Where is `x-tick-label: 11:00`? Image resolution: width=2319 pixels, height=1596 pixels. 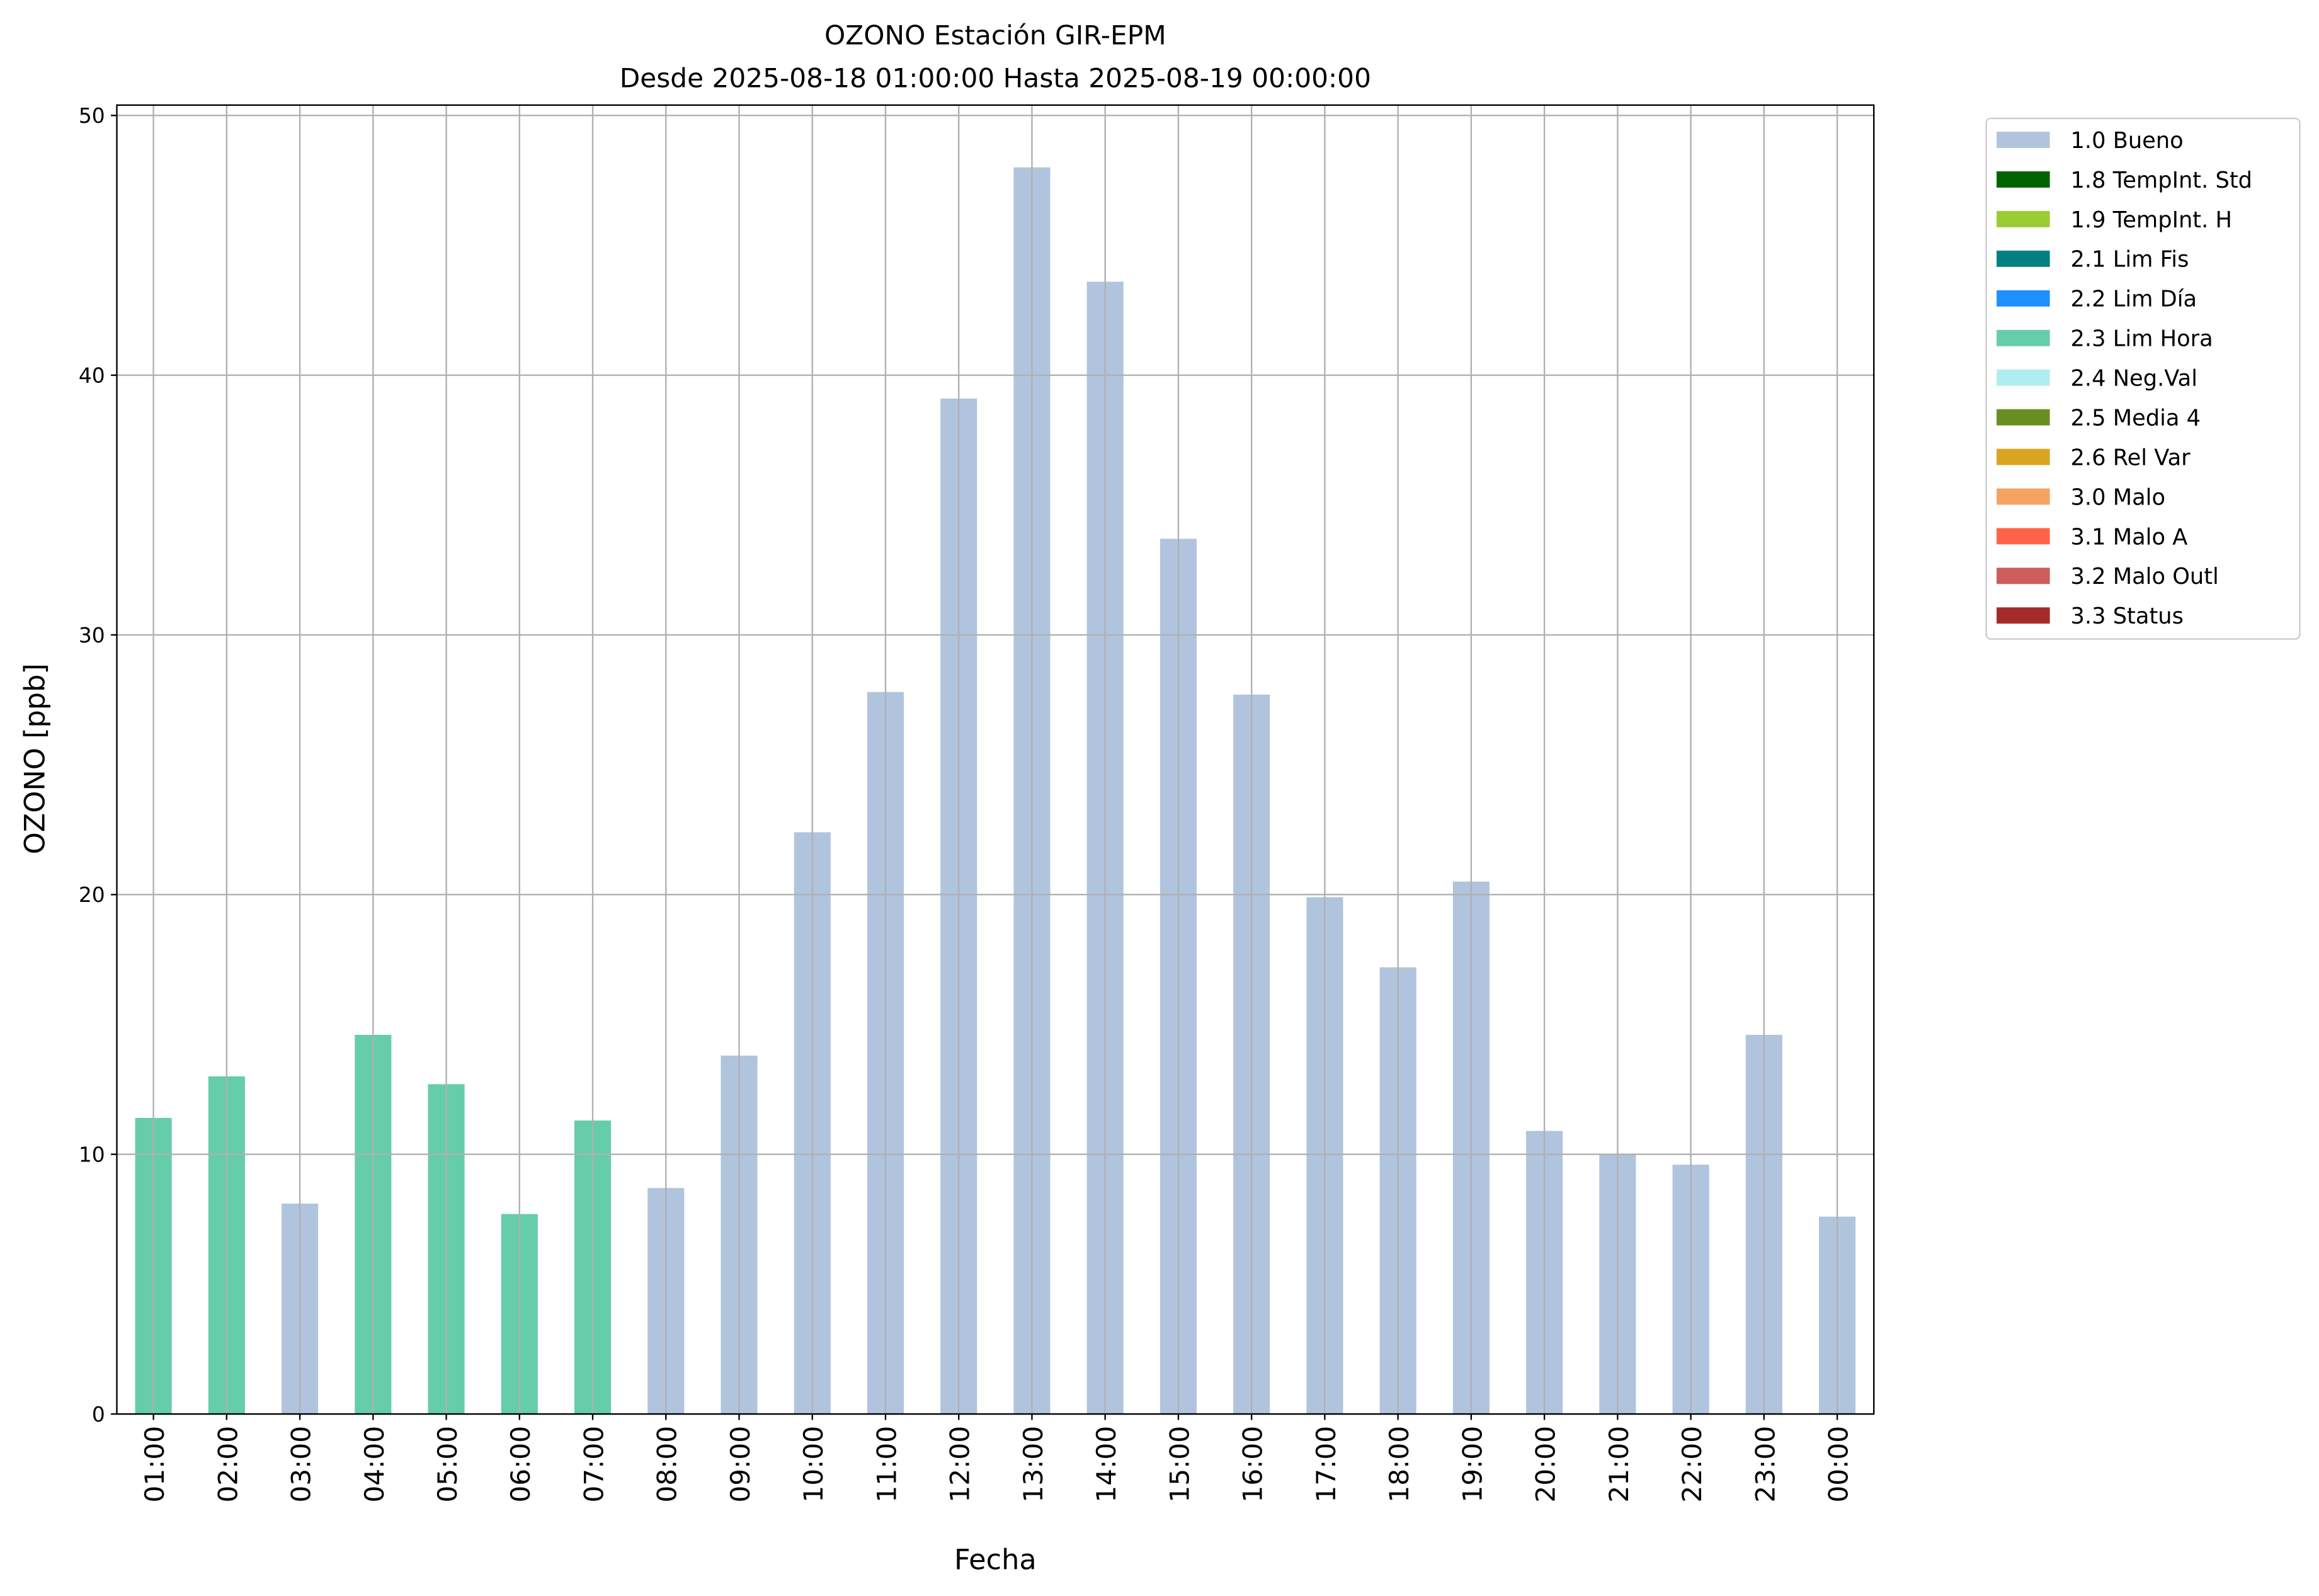
x-tick-label: 11:00 is located at coordinates (886, 1464).